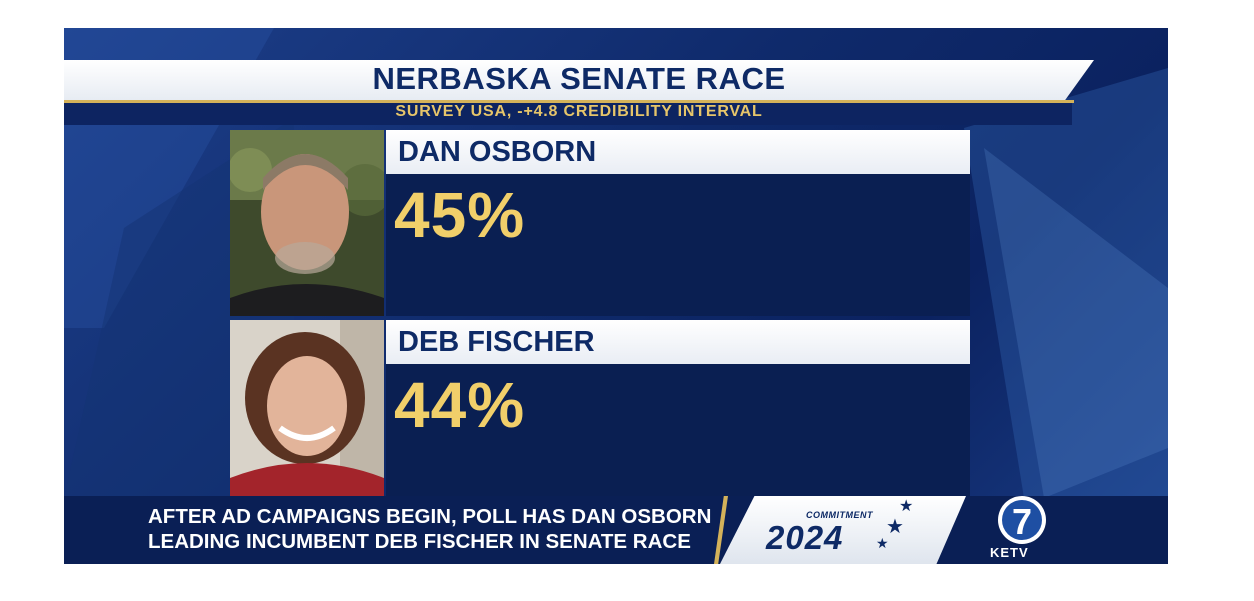  I want to click on subtitle-band, so click(568, 114).